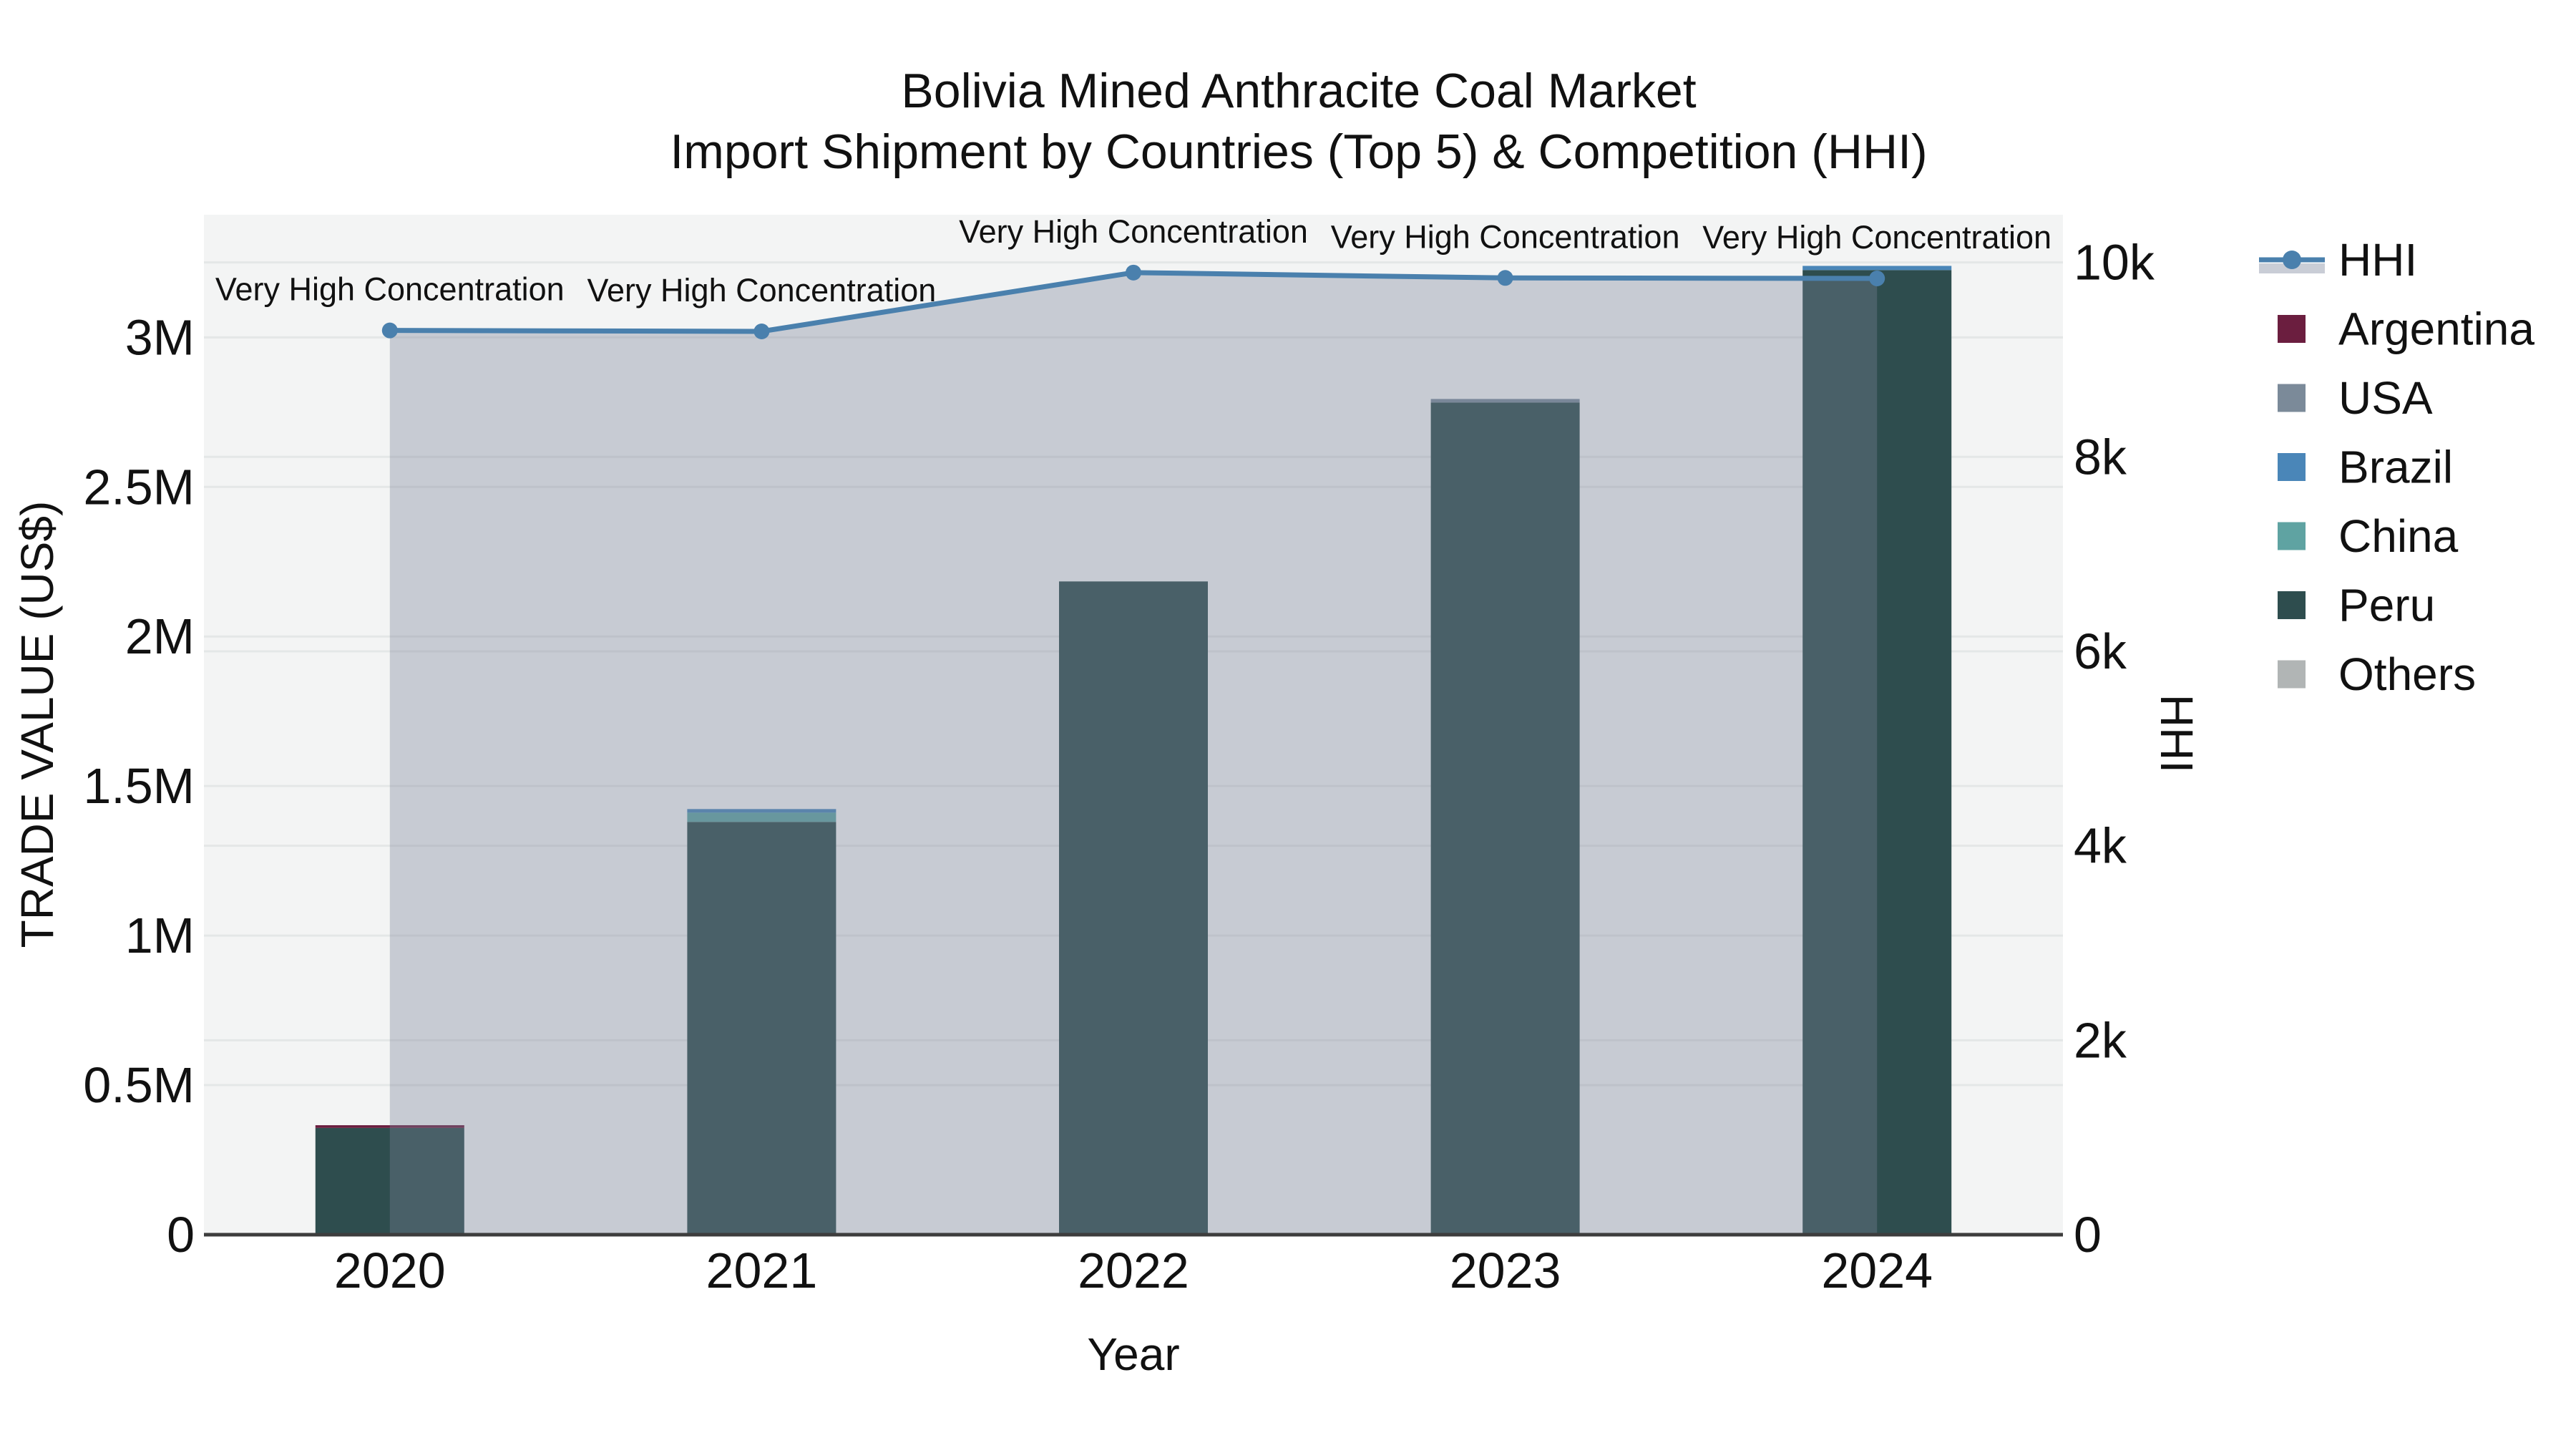  Describe the element at coordinates (1877, 268) in the screenshot. I see `bar-segment-brazil-2024` at that location.